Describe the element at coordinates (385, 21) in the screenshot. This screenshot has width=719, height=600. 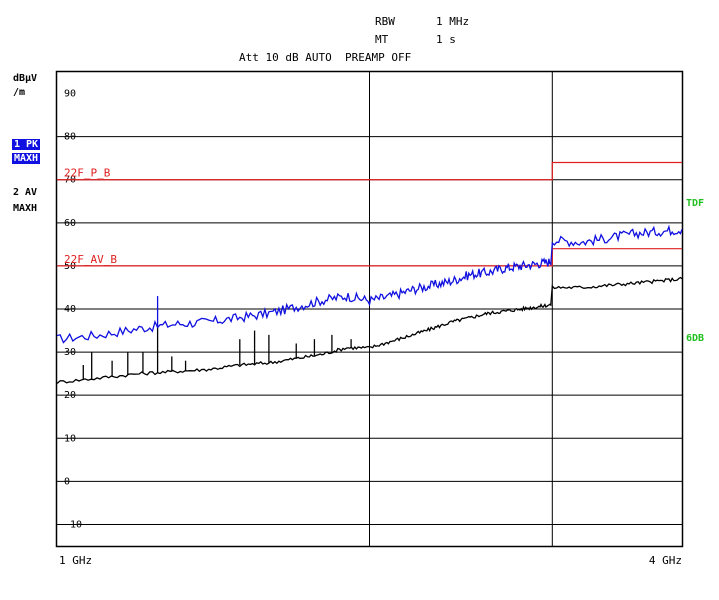
I see `rbw-label: RBW` at that location.